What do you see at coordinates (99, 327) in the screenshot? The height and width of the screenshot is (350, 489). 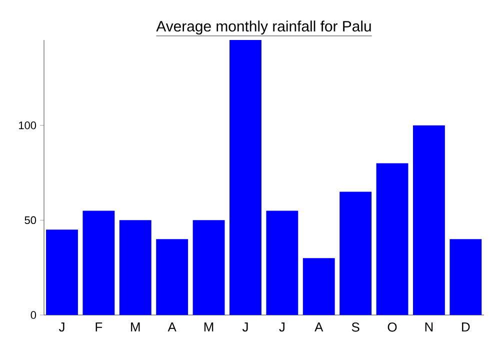 I see `x-tick-label: F` at bounding box center [99, 327].